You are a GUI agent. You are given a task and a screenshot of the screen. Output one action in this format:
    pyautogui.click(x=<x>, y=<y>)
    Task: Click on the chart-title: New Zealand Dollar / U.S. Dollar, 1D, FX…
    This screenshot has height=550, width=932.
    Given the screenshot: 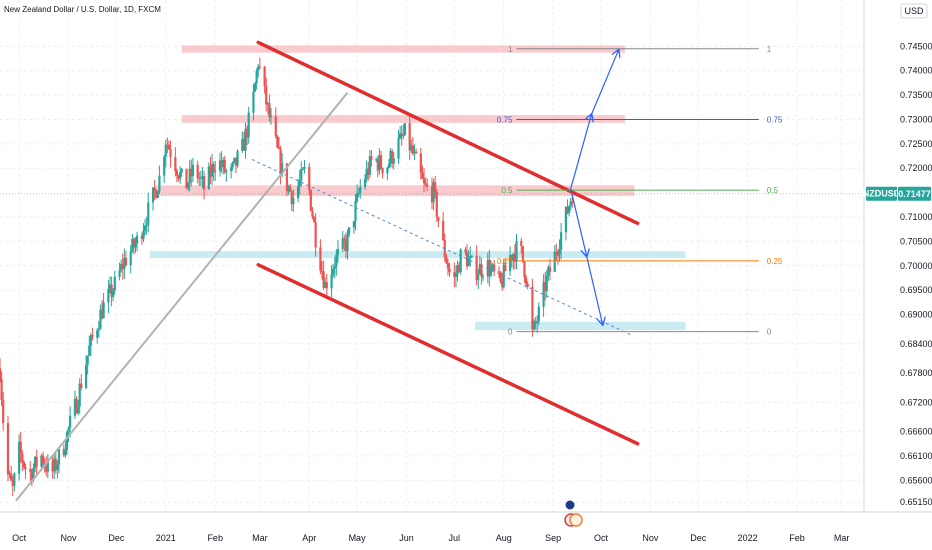 What is the action you would take?
    pyautogui.click(x=82, y=9)
    